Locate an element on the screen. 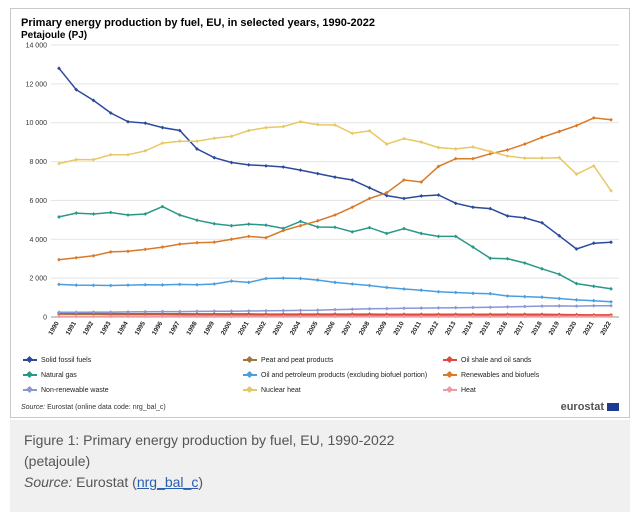 This screenshot has width=640, height=515. y-tick-label: 12 000 is located at coordinates (37, 84).